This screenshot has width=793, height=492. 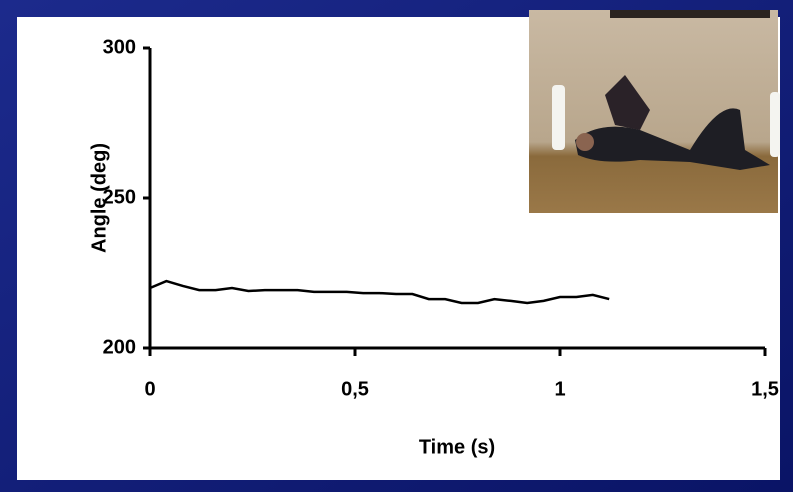 What do you see at coordinates (99, 198) in the screenshot?
I see `y-axis-label: Angle (deg)` at bounding box center [99, 198].